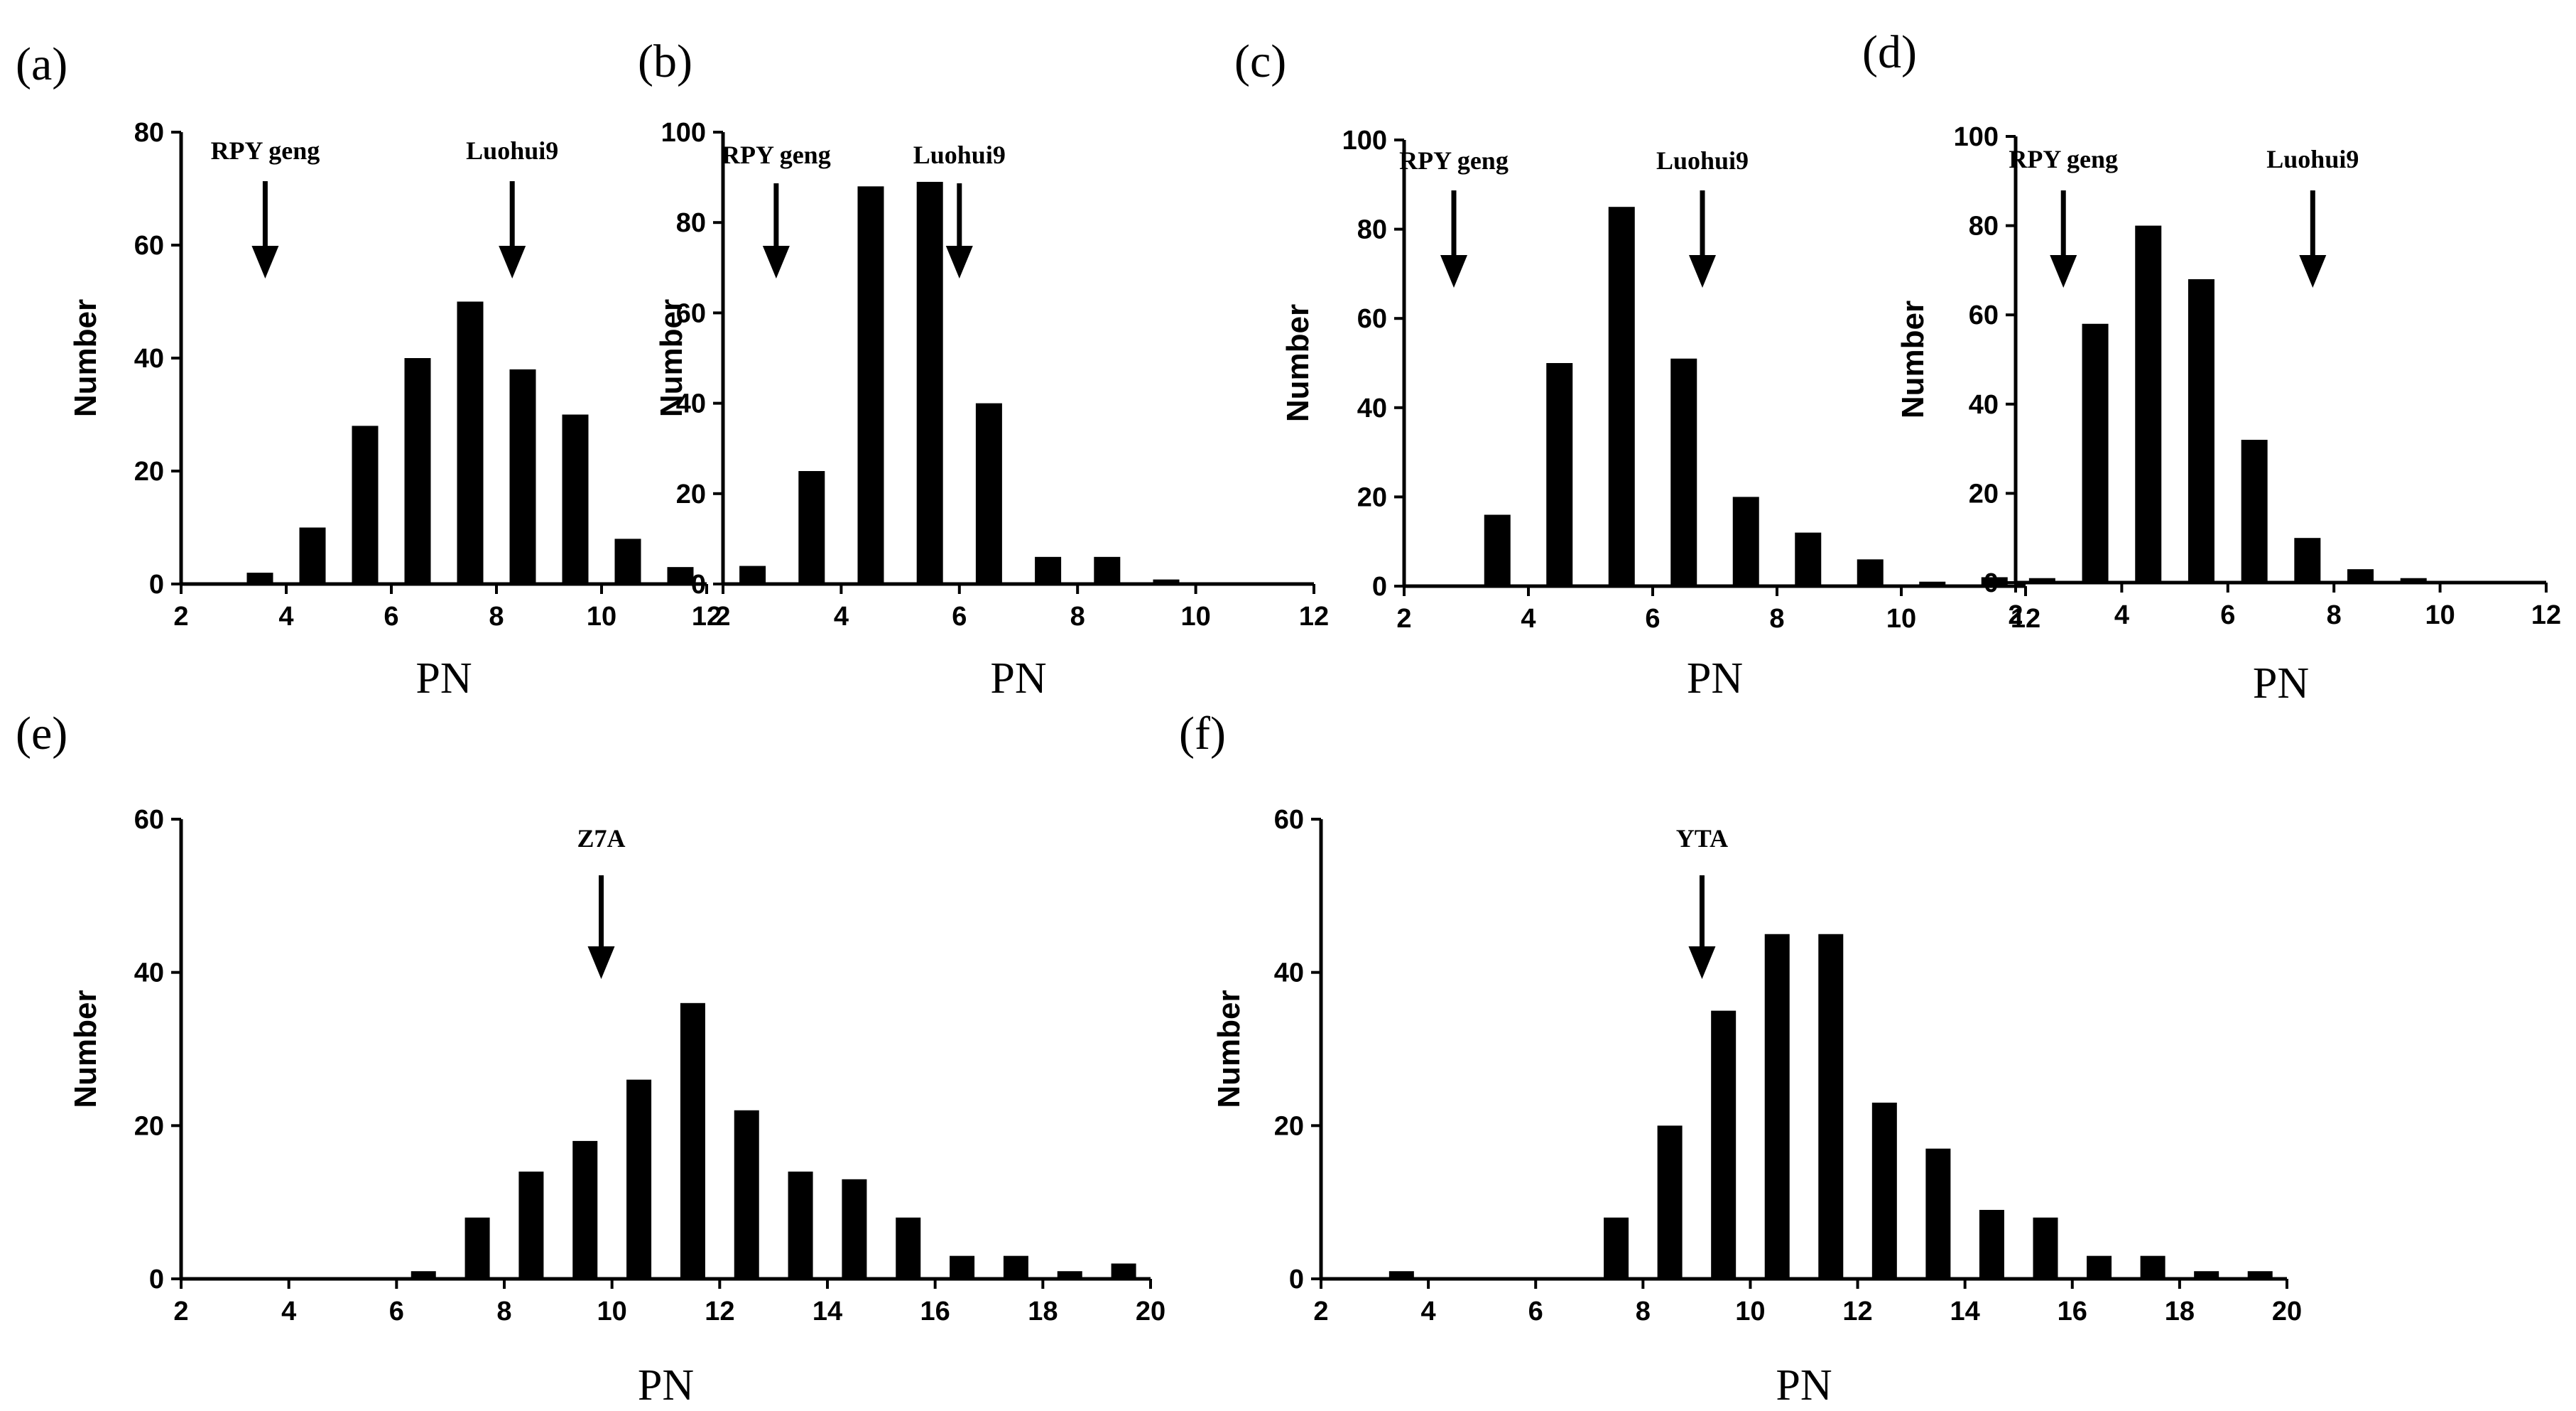 The height and width of the screenshot is (1411, 2576). What do you see at coordinates (2180, 1312) in the screenshot?
I see `x-tick-label: 18` at bounding box center [2180, 1312].